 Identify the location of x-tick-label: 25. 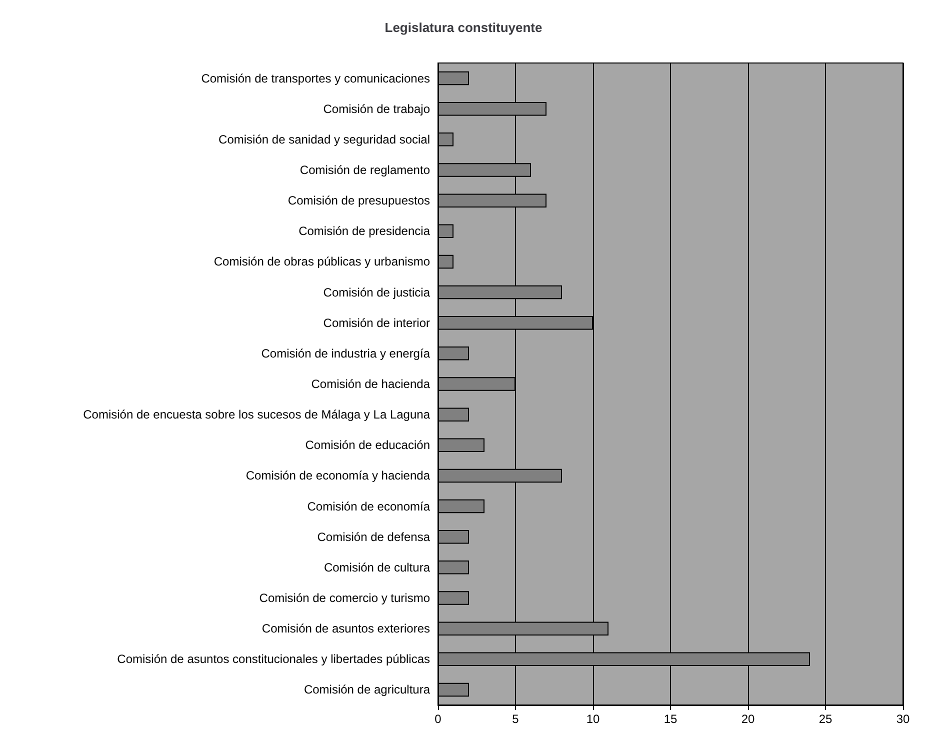
(825, 719).